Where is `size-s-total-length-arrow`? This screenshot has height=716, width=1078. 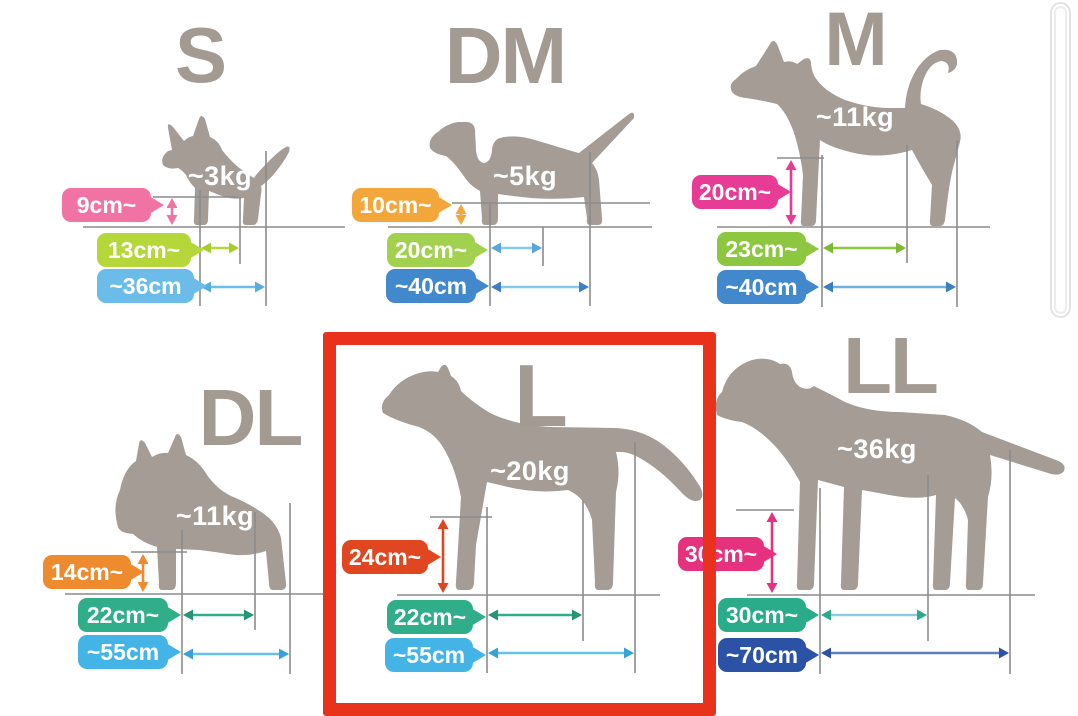
size-s-total-length-arrow is located at coordinates (233, 287).